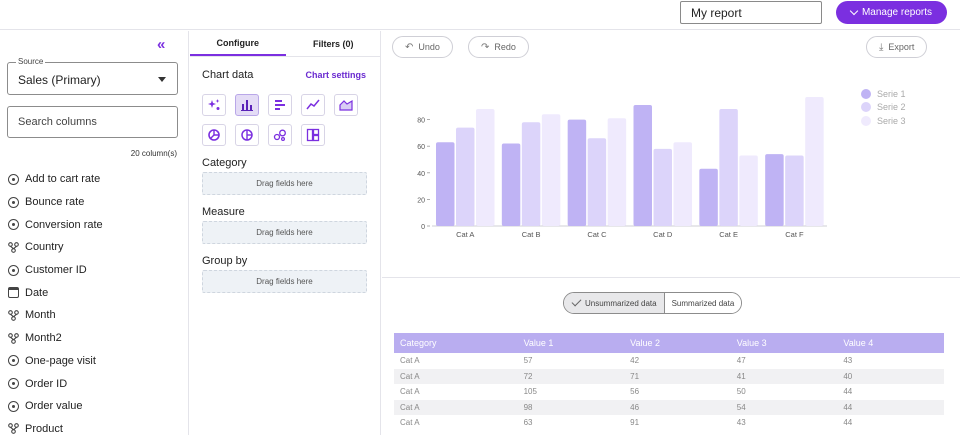 Image resolution: width=960 pixels, height=435 pixels. What do you see at coordinates (284, 183) in the screenshot?
I see `category-drop-zone: Drag fields here` at bounding box center [284, 183].